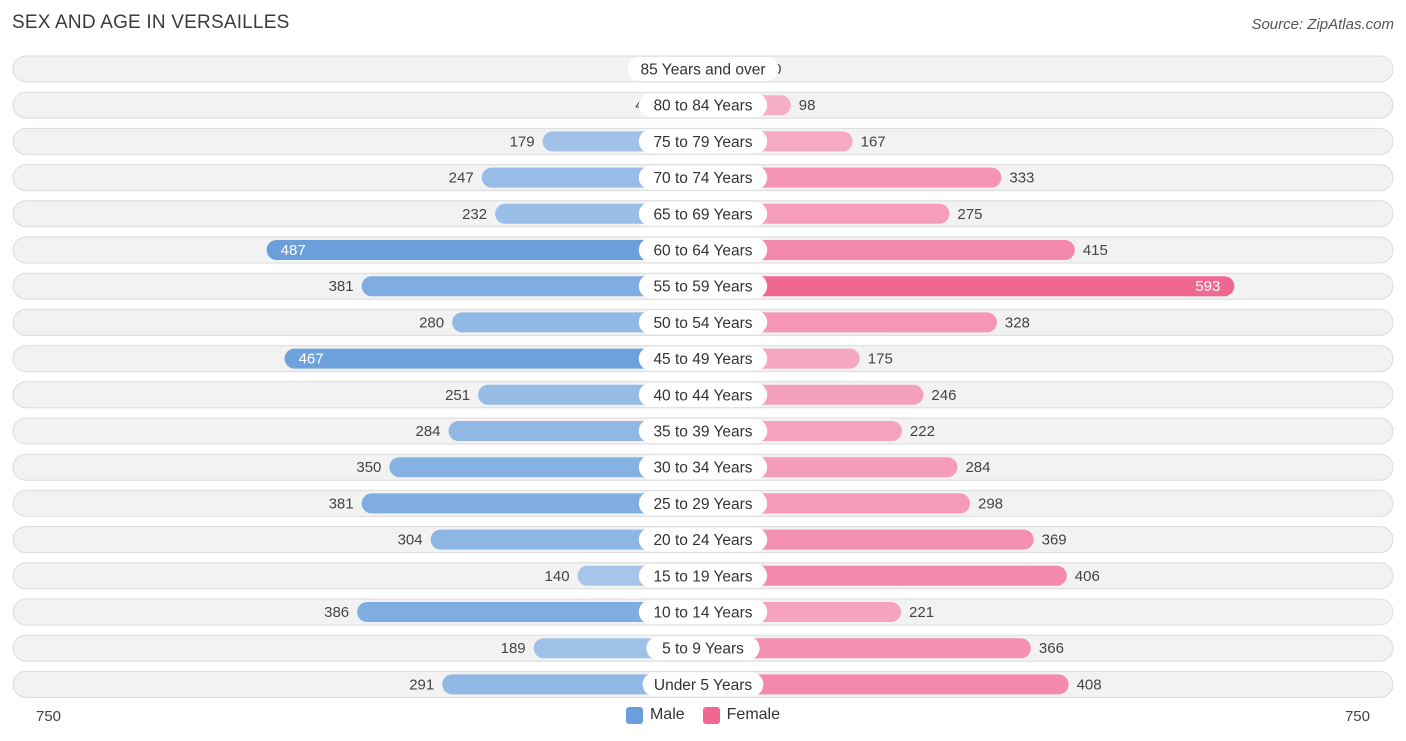 The height and width of the screenshot is (741, 1406). I want to click on female-value-label: 298, so click(990, 503).